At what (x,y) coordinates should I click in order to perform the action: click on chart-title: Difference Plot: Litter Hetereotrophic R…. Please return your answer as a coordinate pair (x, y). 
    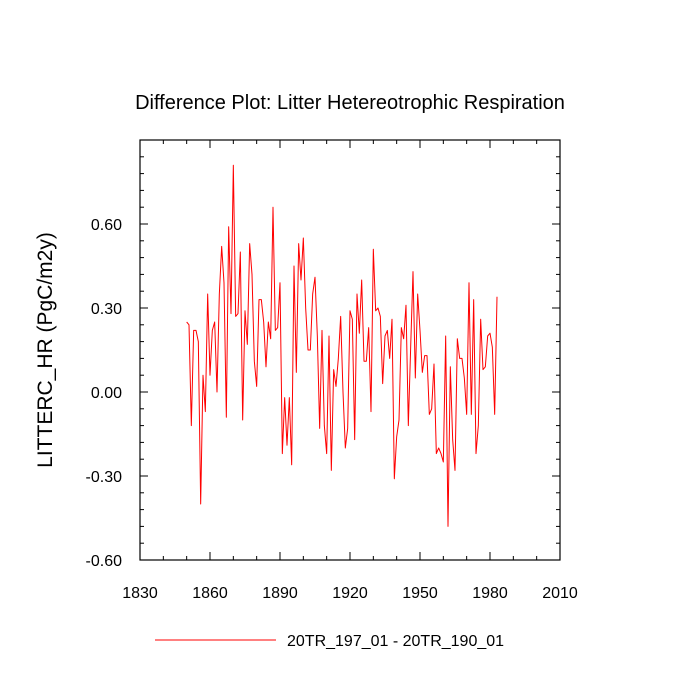
    Looking at the image, I should click on (350, 103).